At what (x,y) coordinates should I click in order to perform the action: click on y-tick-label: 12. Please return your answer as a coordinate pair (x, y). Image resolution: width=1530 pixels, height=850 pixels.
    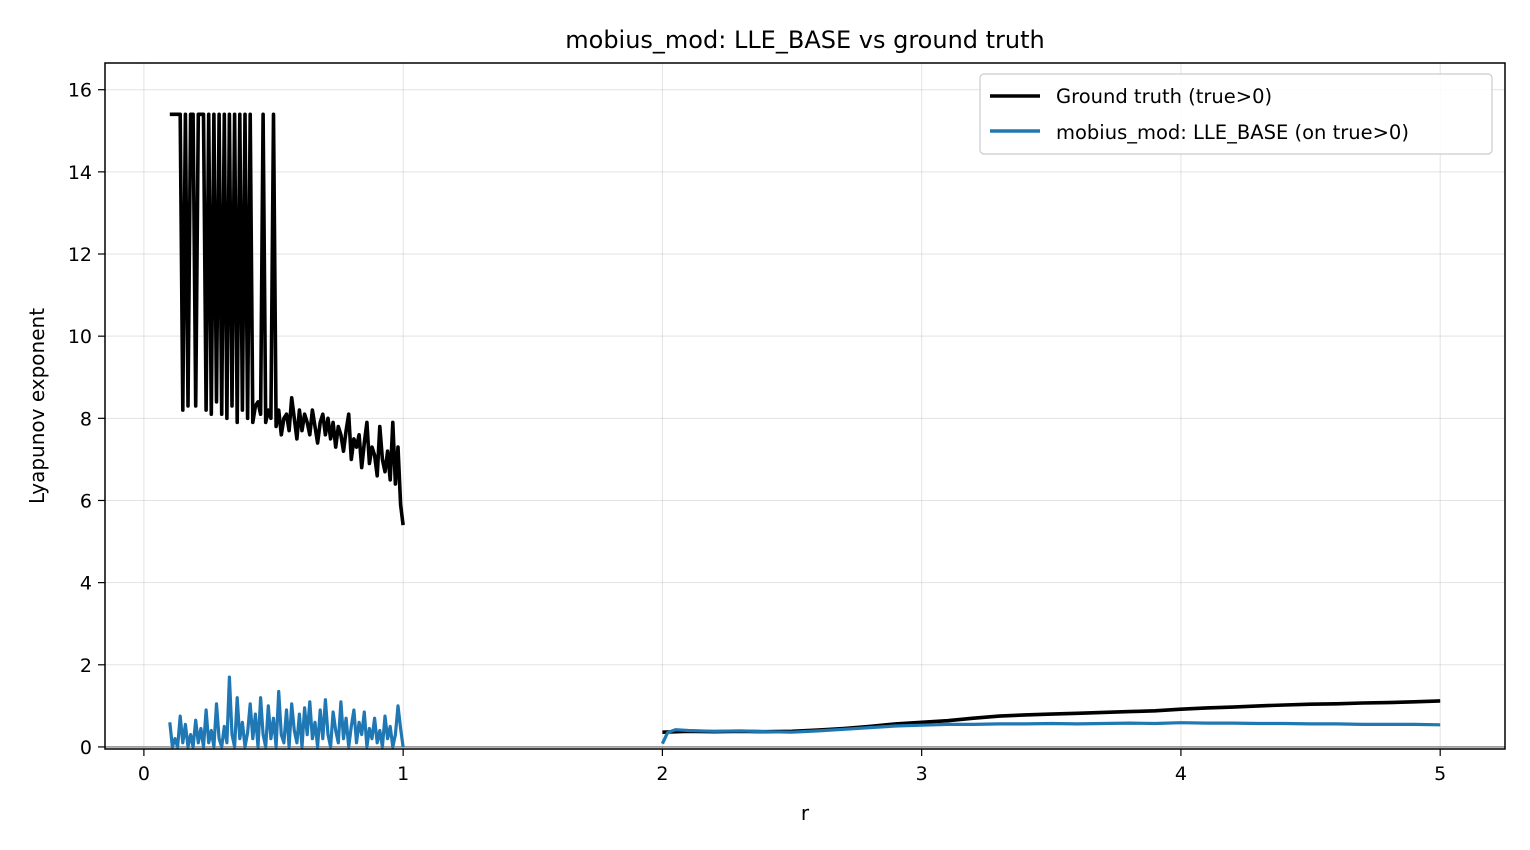
    Looking at the image, I should click on (80, 255).